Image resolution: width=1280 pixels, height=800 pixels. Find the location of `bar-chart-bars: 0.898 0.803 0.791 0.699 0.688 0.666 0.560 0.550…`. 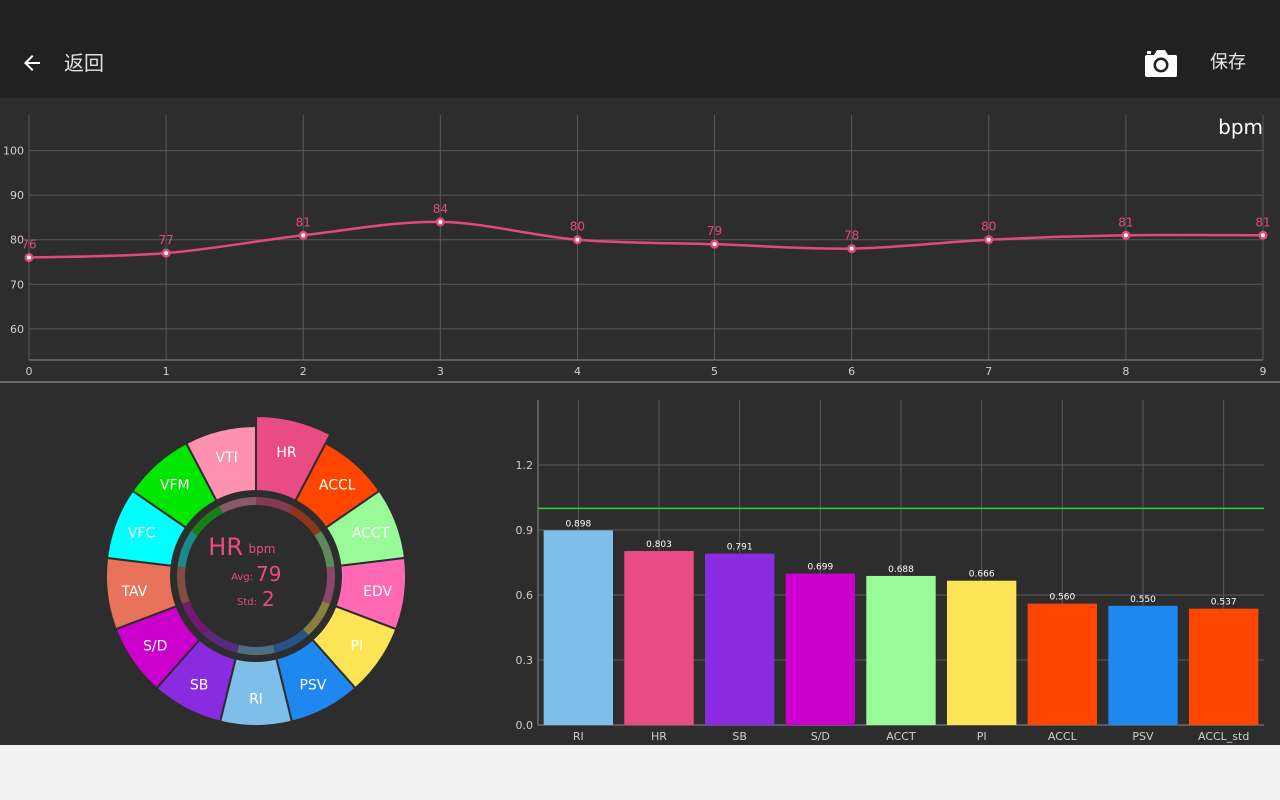

bar-chart-bars: 0.898 0.803 0.791 0.699 0.688 0.666 0.560 0.550… is located at coordinates (901, 622).